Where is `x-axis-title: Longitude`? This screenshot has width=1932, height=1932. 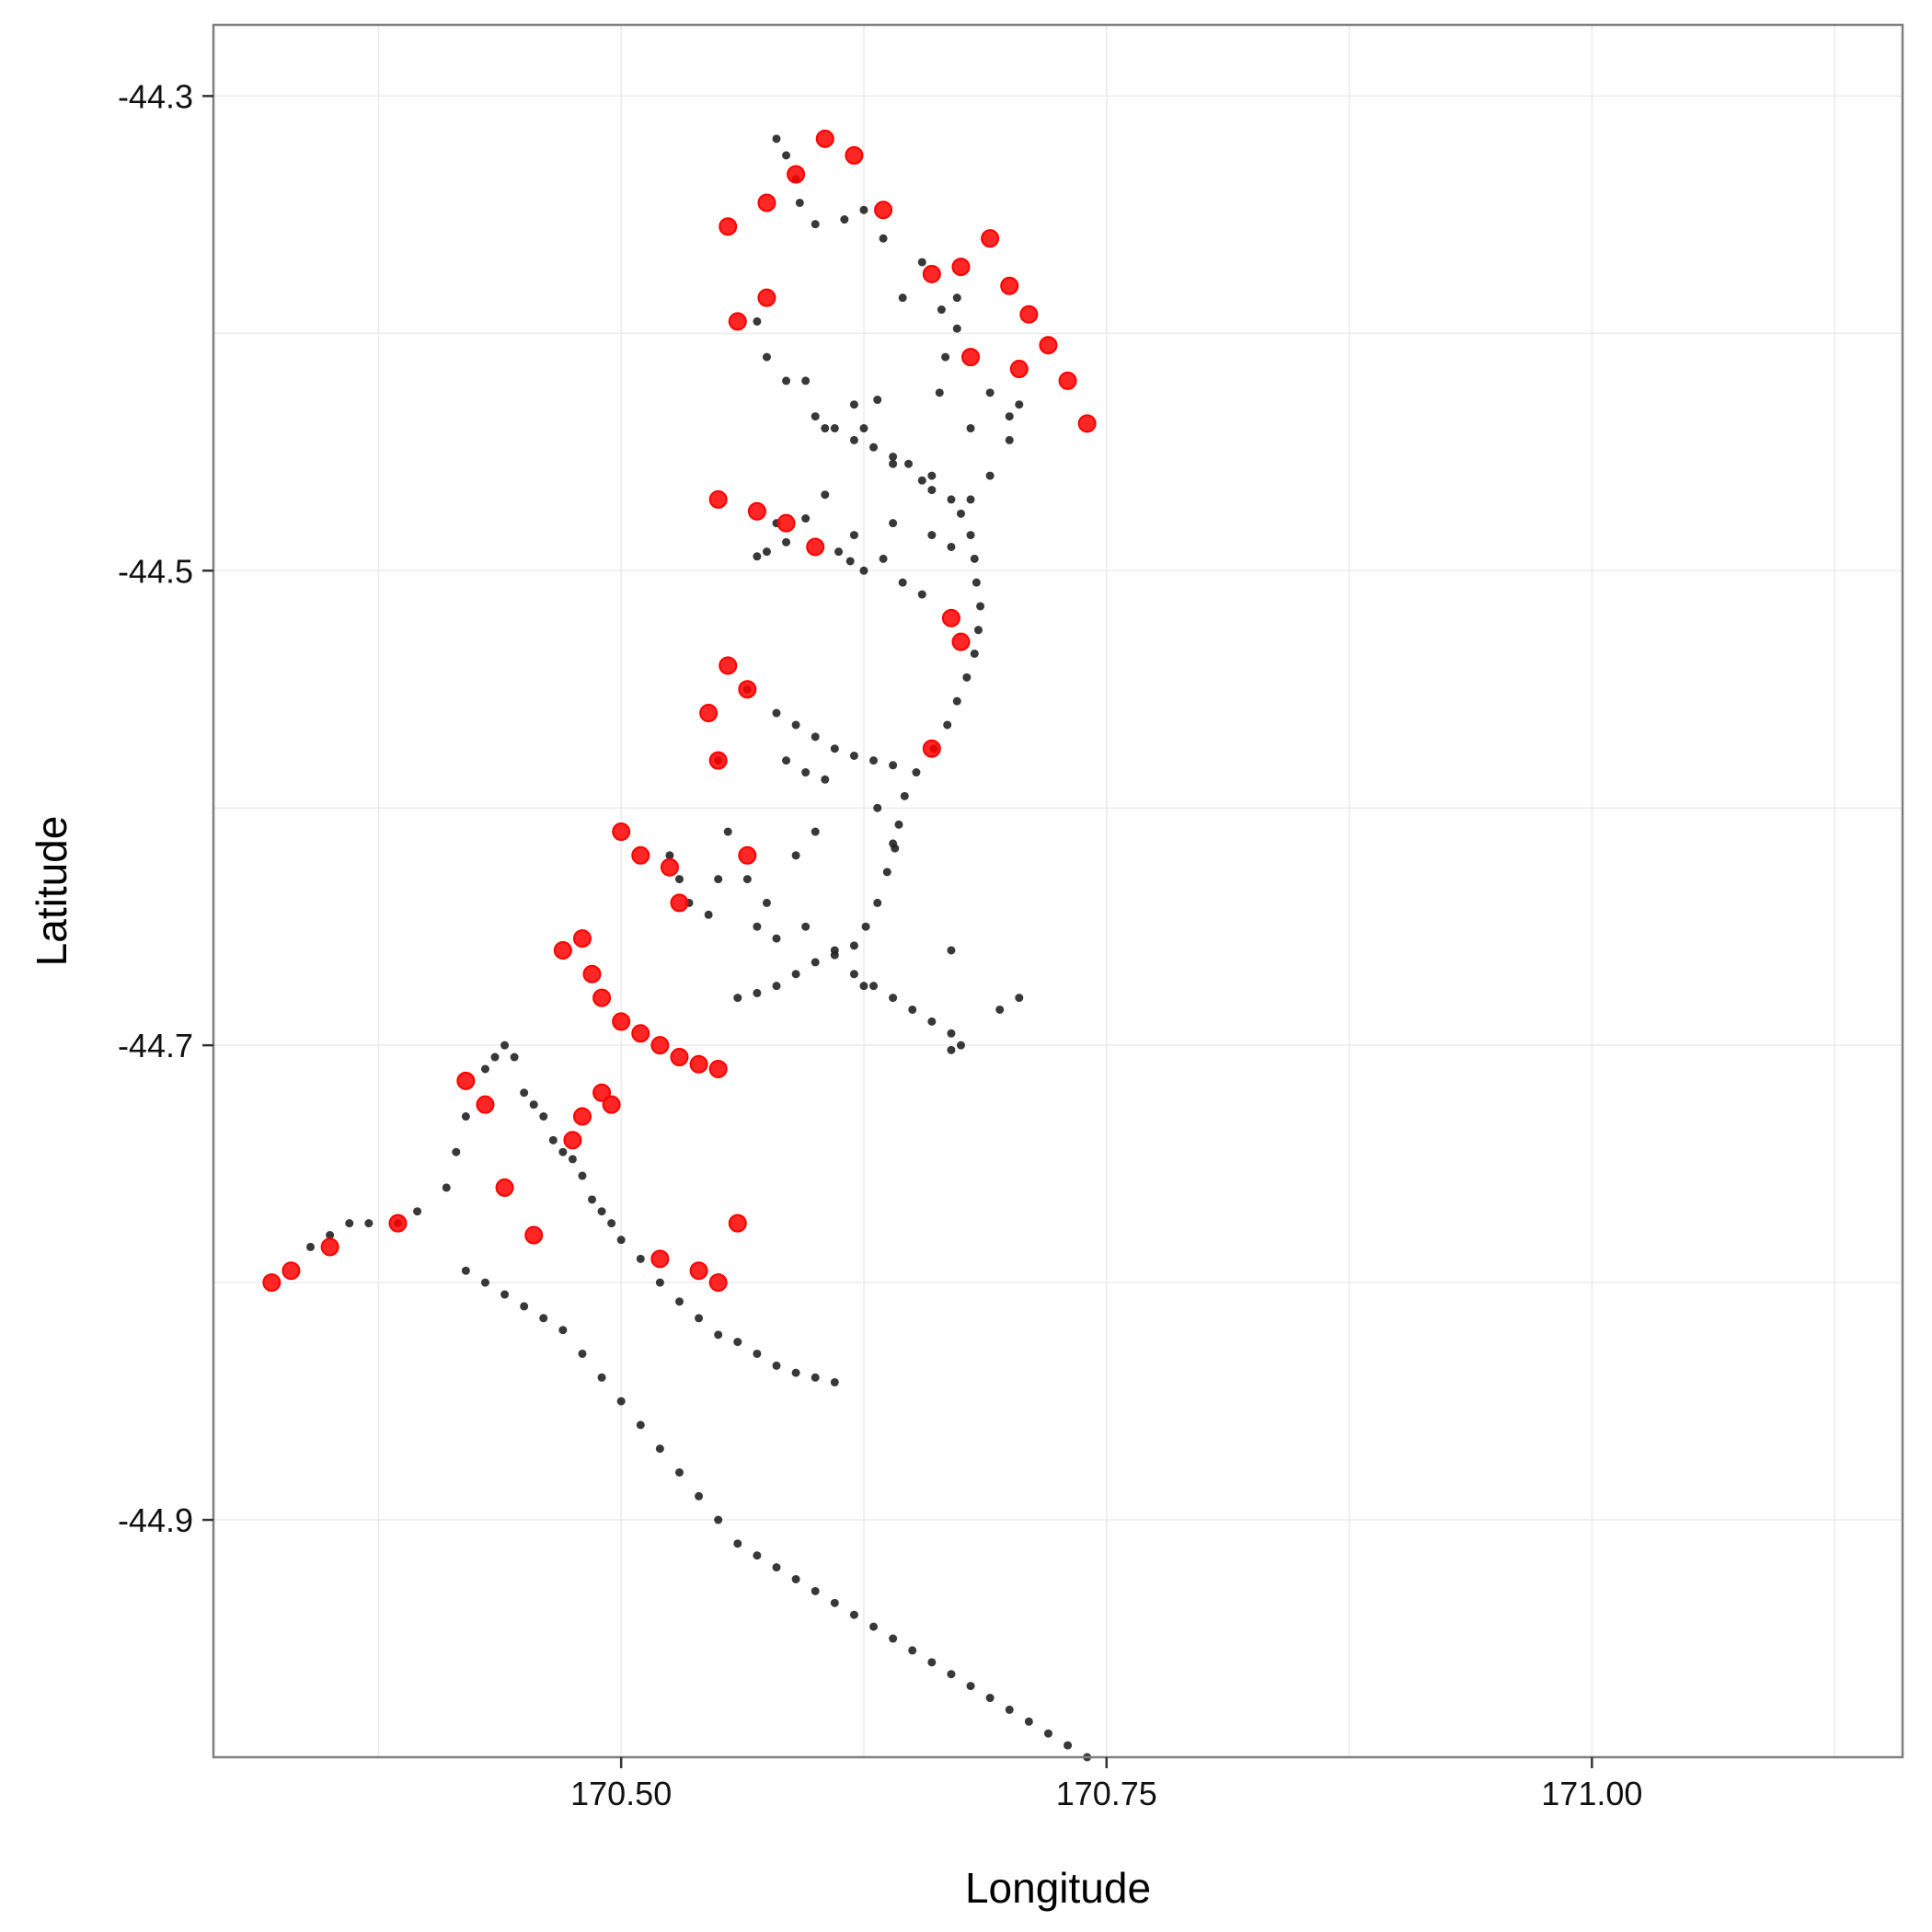
x-axis-title: Longitude is located at coordinates (1058, 1888).